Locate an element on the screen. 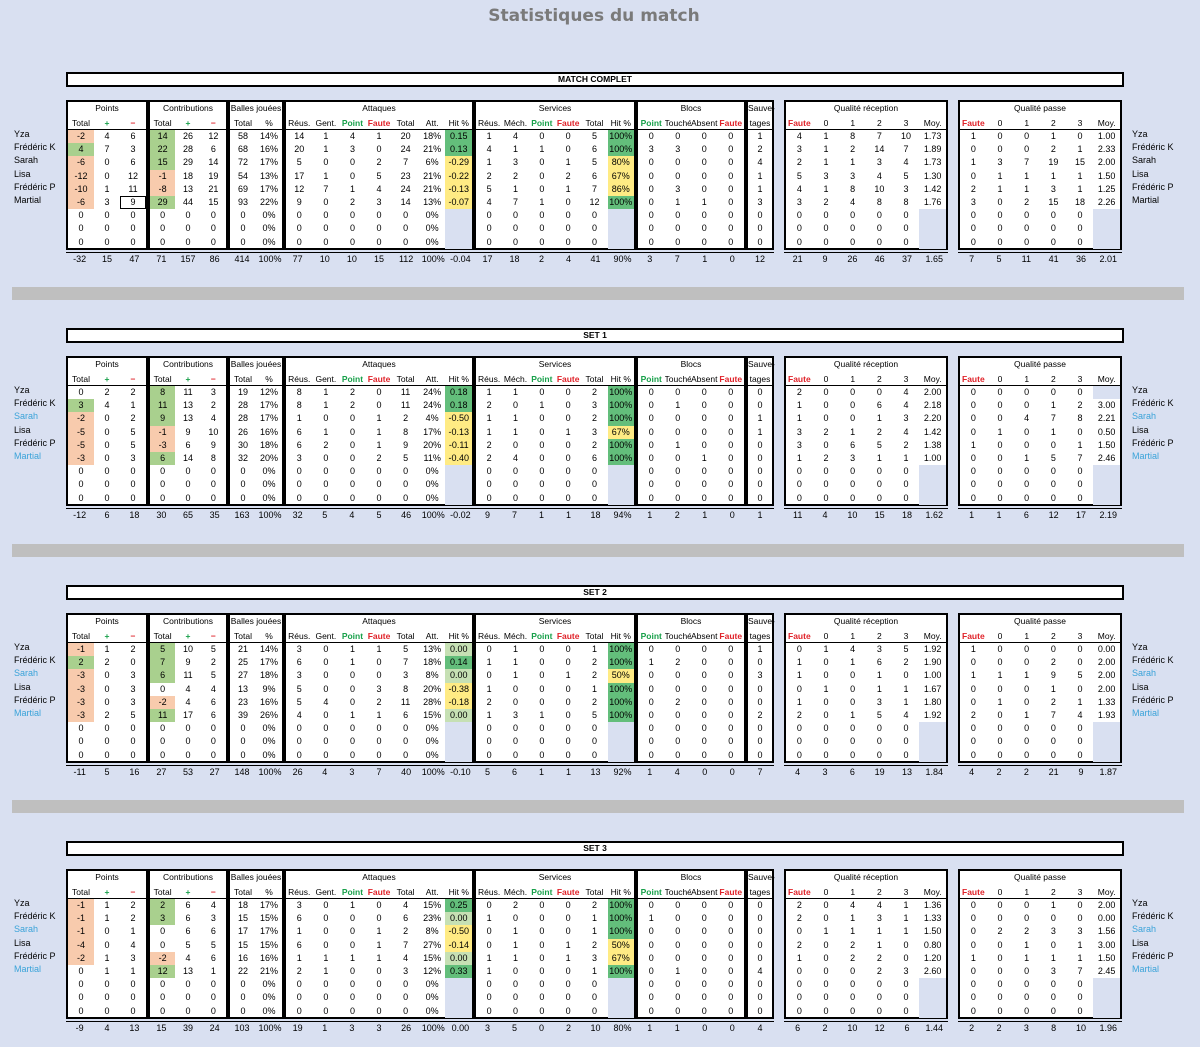 The width and height of the screenshot is (1200, 1047). table-cell: 18 is located at coordinates (187, 175).